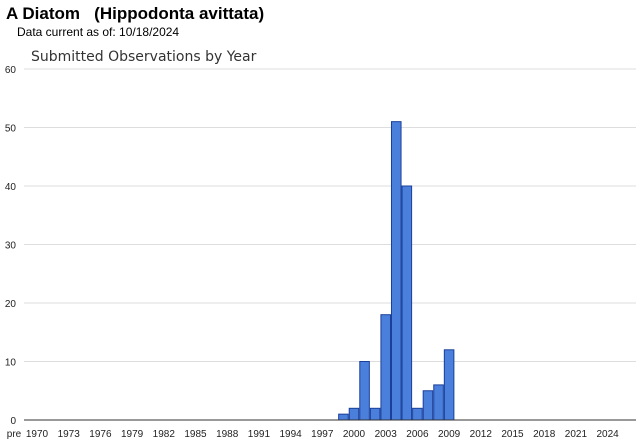 This screenshot has height=442, width=640. I want to click on bar-2003, so click(385, 367).